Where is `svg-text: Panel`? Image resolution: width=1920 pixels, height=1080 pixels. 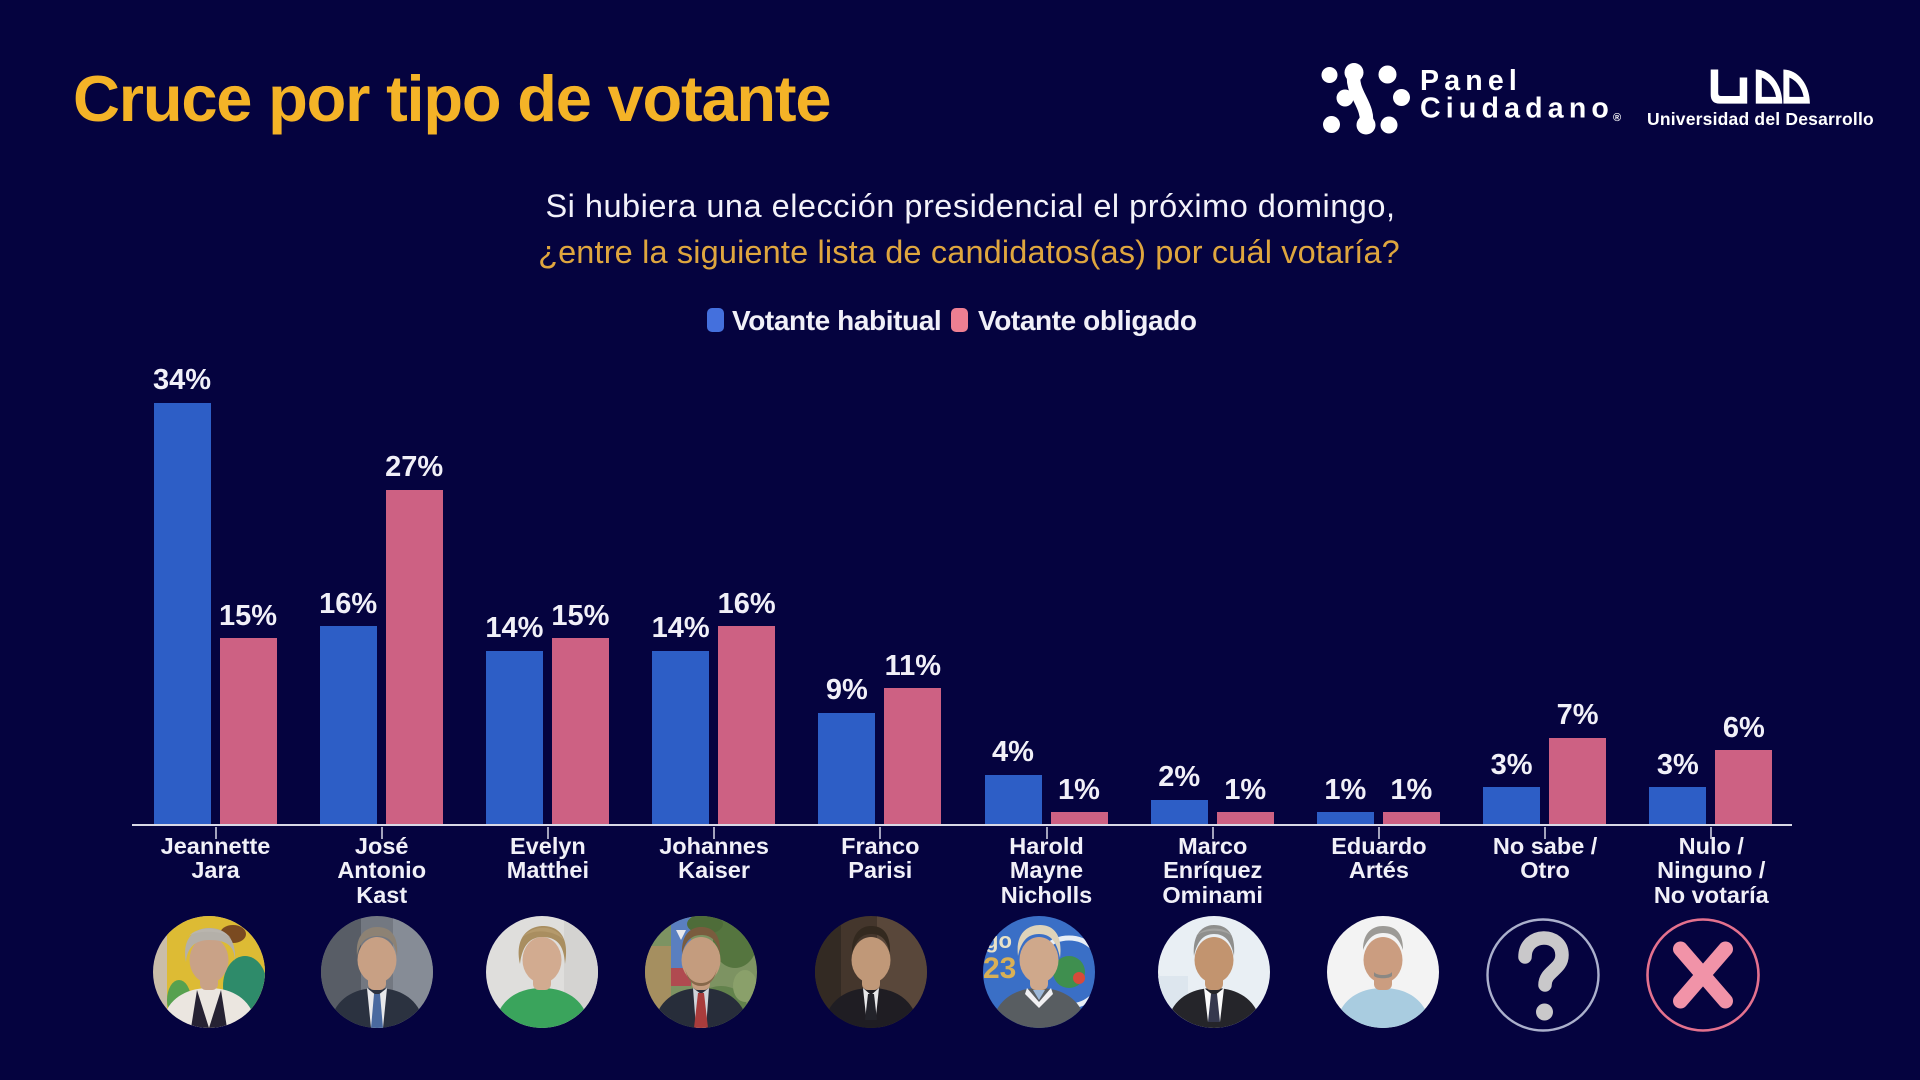 svg-text: Panel is located at coordinates (1471, 81).